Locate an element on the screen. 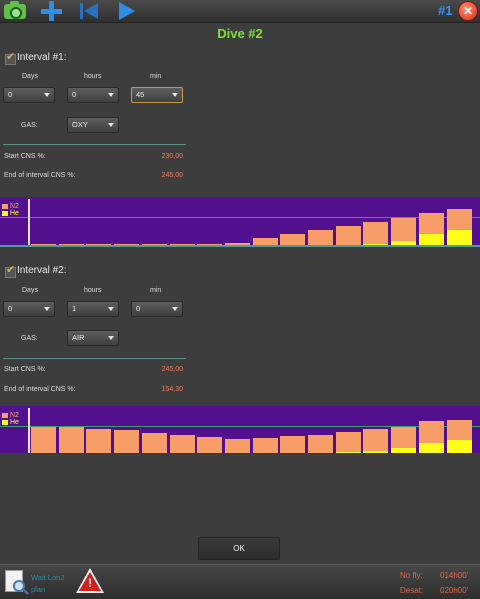  divider is located at coordinates (94, 144).